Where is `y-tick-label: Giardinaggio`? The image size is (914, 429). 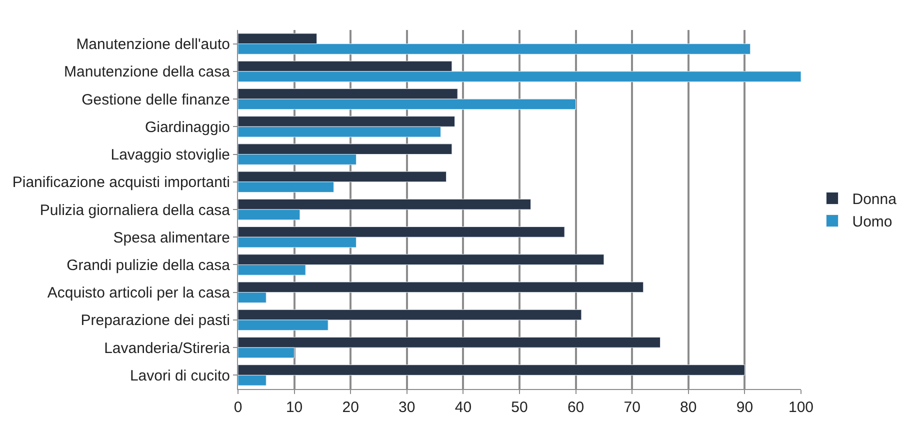
y-tick-label: Giardinaggio is located at coordinates (187, 127).